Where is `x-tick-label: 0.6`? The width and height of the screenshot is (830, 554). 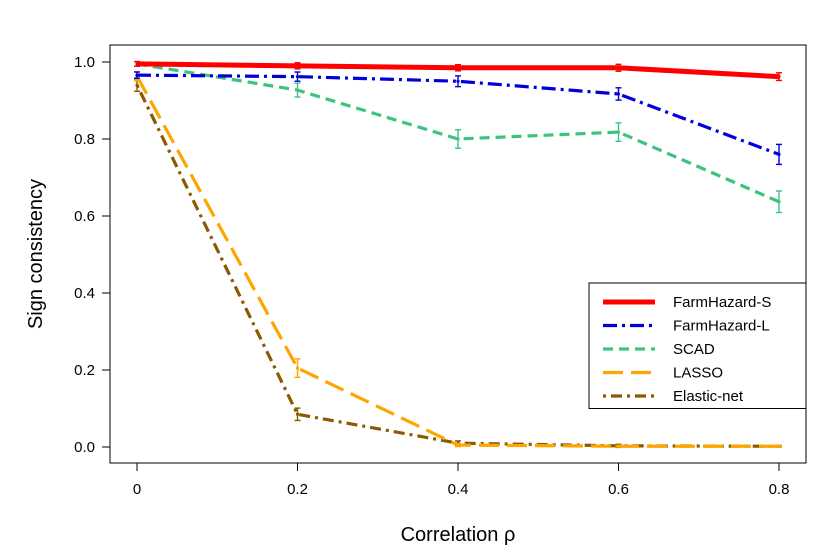 x-tick-label: 0.6 is located at coordinates (618, 489).